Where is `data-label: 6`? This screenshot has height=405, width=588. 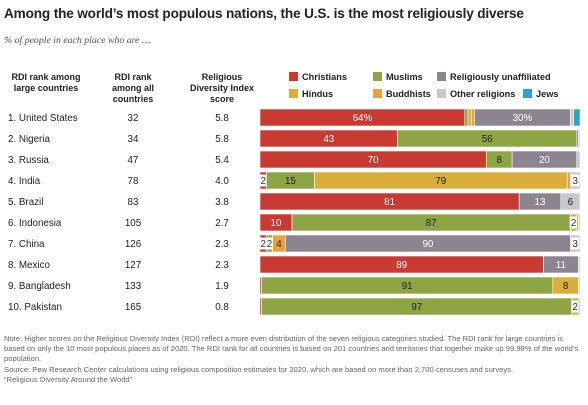 data-label: 6 is located at coordinates (571, 202).